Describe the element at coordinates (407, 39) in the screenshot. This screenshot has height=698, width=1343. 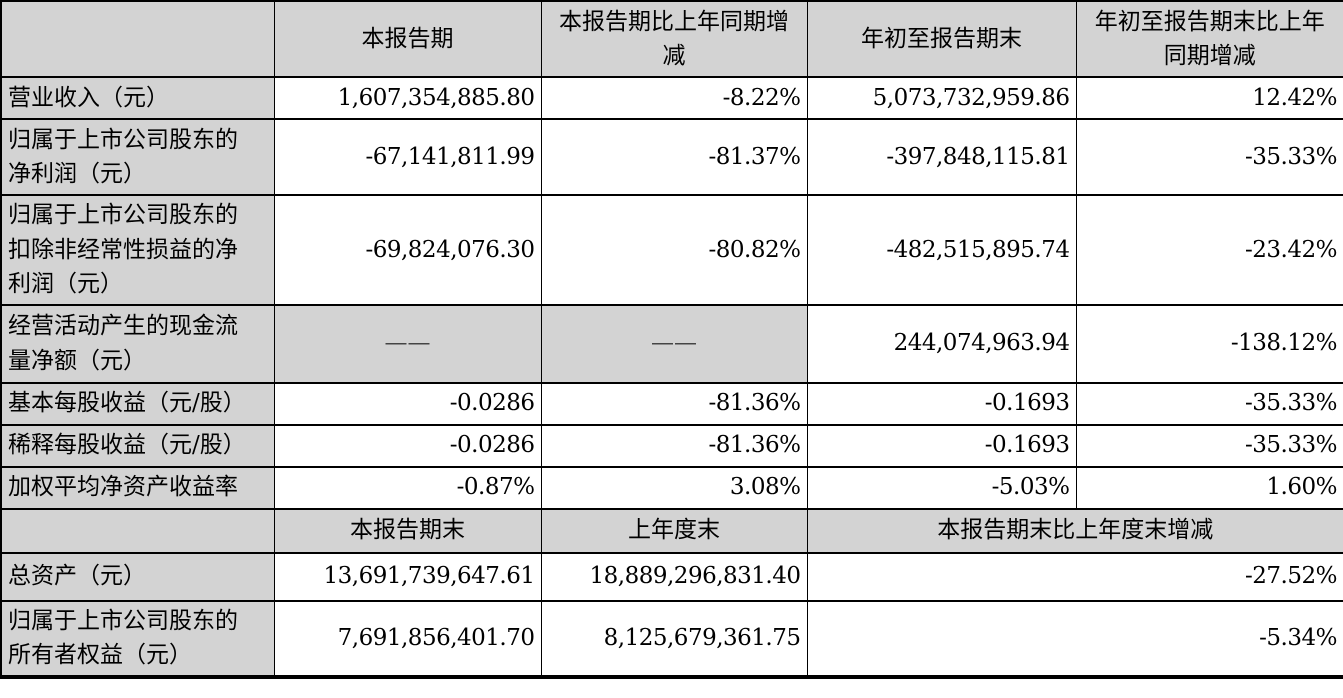
I see `header-current-period: 本报告期` at that location.